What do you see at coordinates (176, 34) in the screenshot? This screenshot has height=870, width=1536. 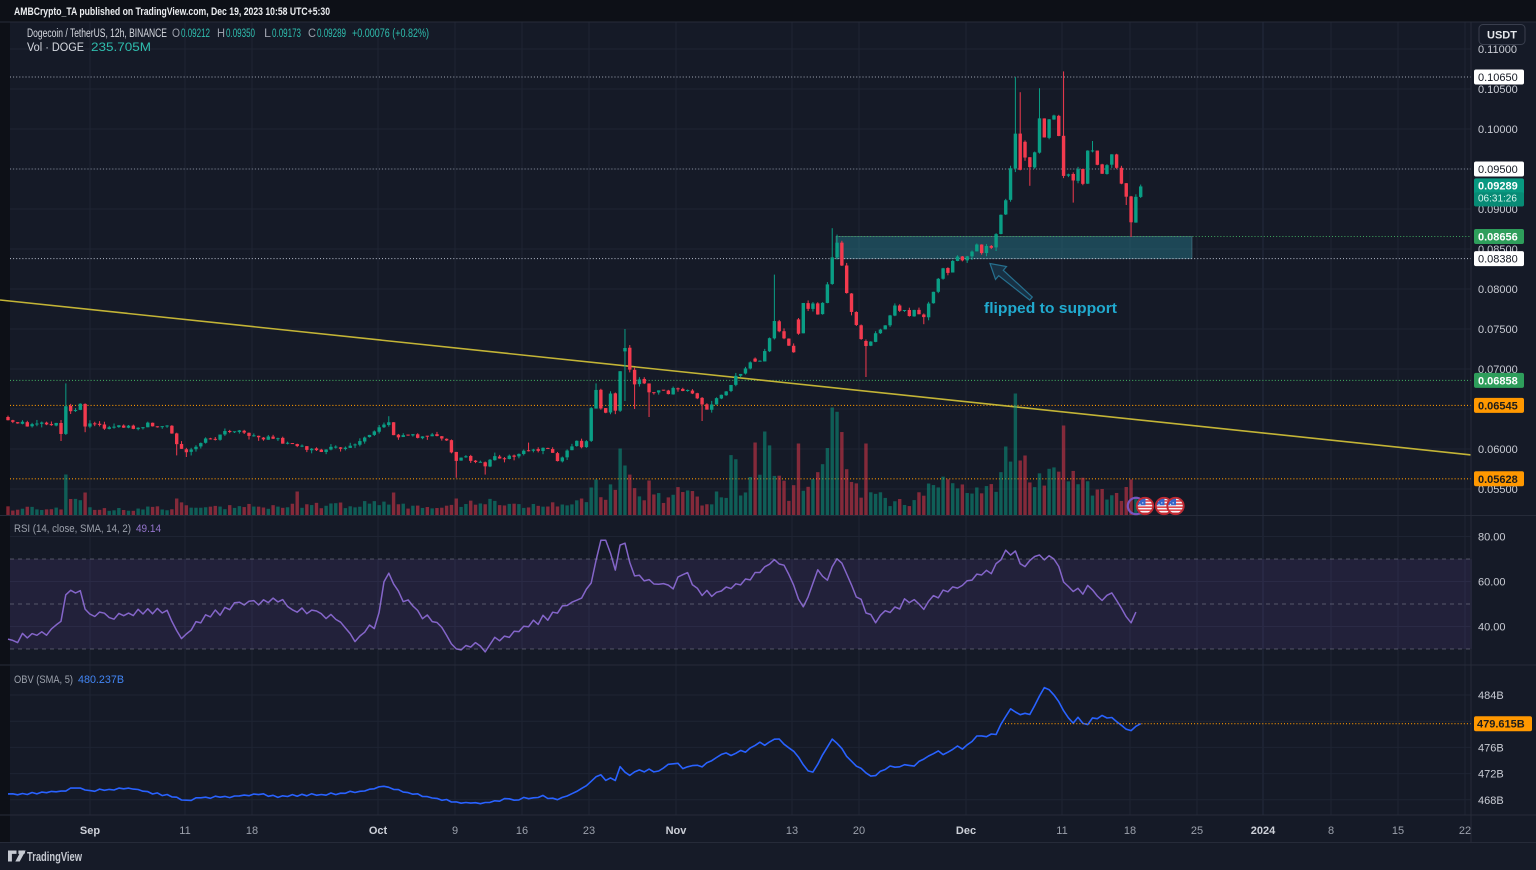 I see `svg-text: O` at bounding box center [176, 34].